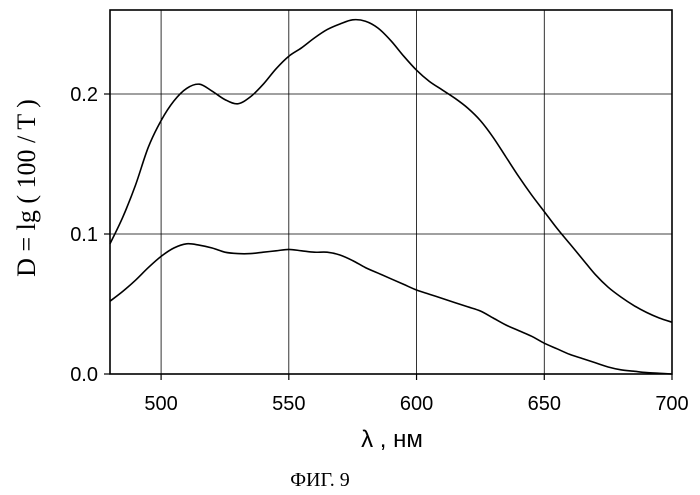  Describe the element at coordinates (392, 439) in the screenshot. I see `x-axis-label: λ , нм` at that location.